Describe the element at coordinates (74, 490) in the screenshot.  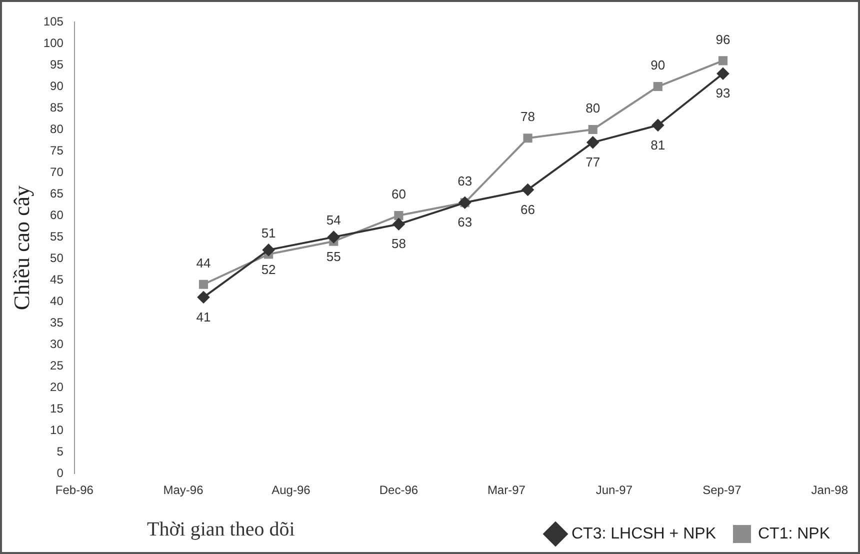
I see `x-tick-label: Feb-96` at that location.